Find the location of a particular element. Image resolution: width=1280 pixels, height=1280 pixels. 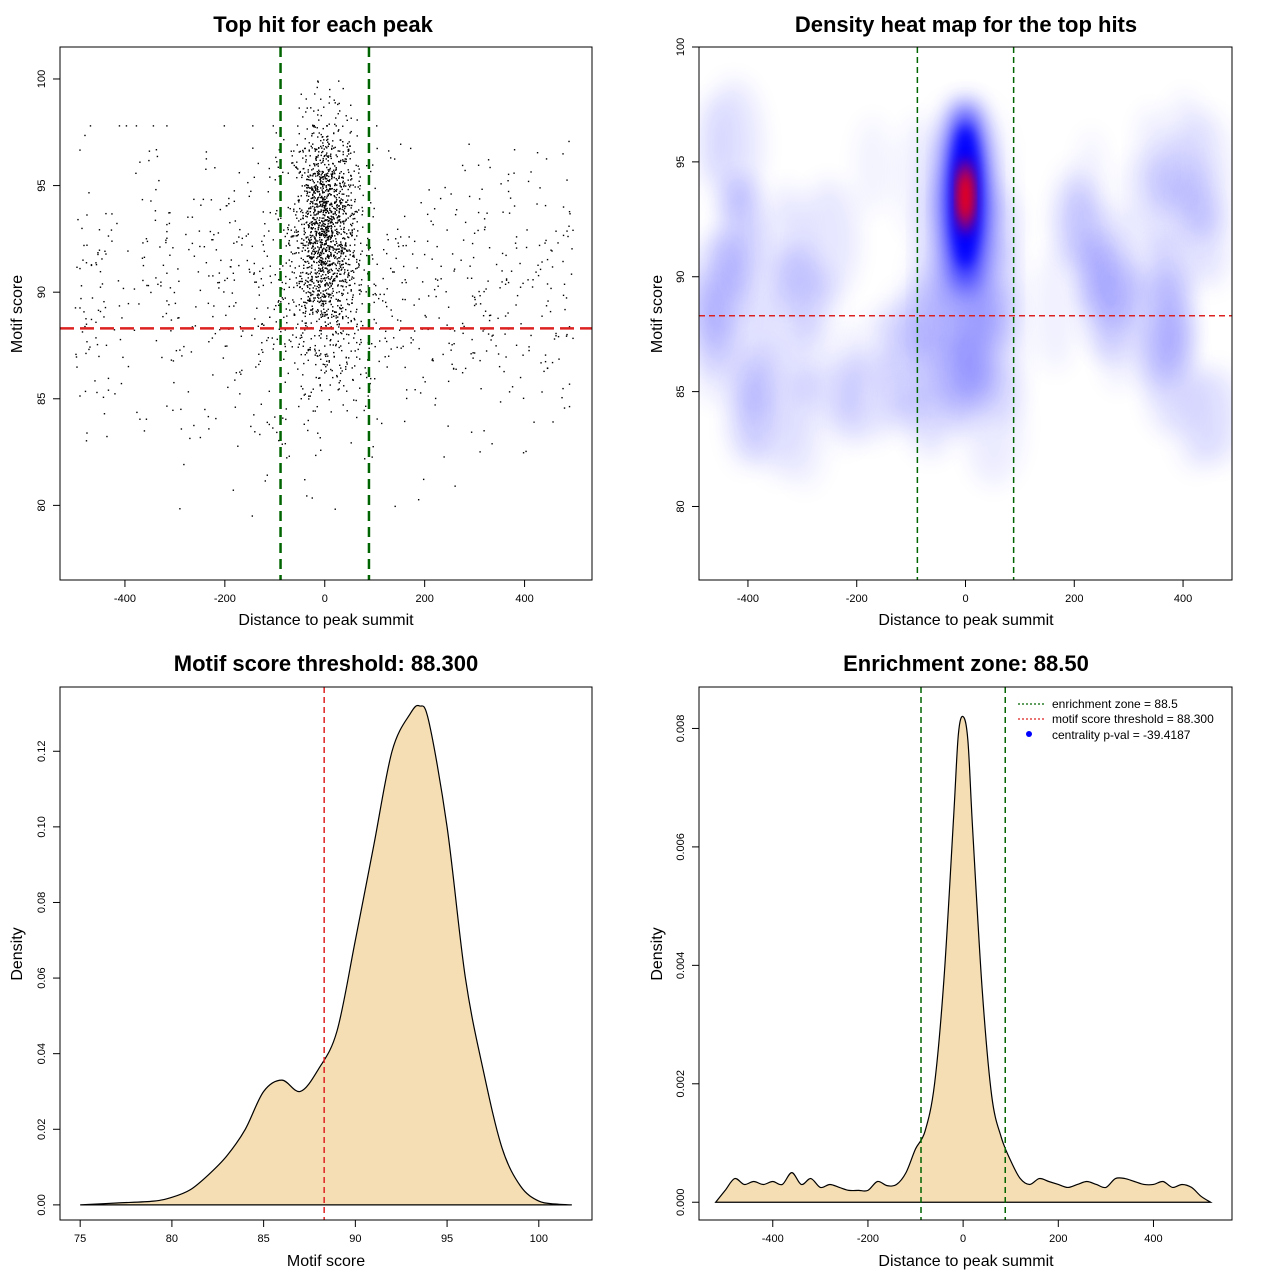

heatmap-density is located at coordinates (965, 284).